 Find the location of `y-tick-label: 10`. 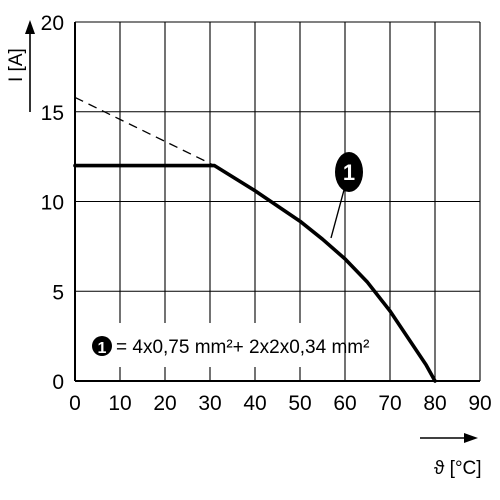

y-tick-label: 10 is located at coordinates (52, 203).